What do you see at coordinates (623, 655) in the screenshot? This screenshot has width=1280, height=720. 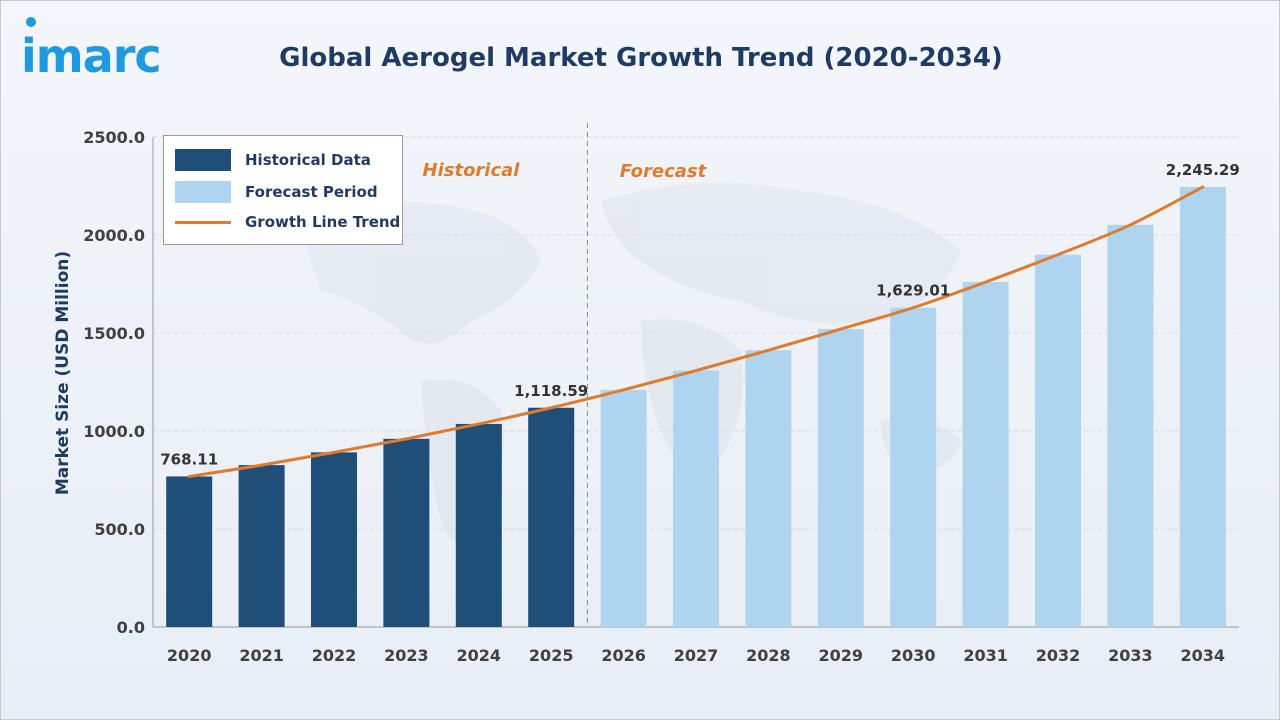 I see `x-tick-label-2026: 2026` at bounding box center [623, 655].